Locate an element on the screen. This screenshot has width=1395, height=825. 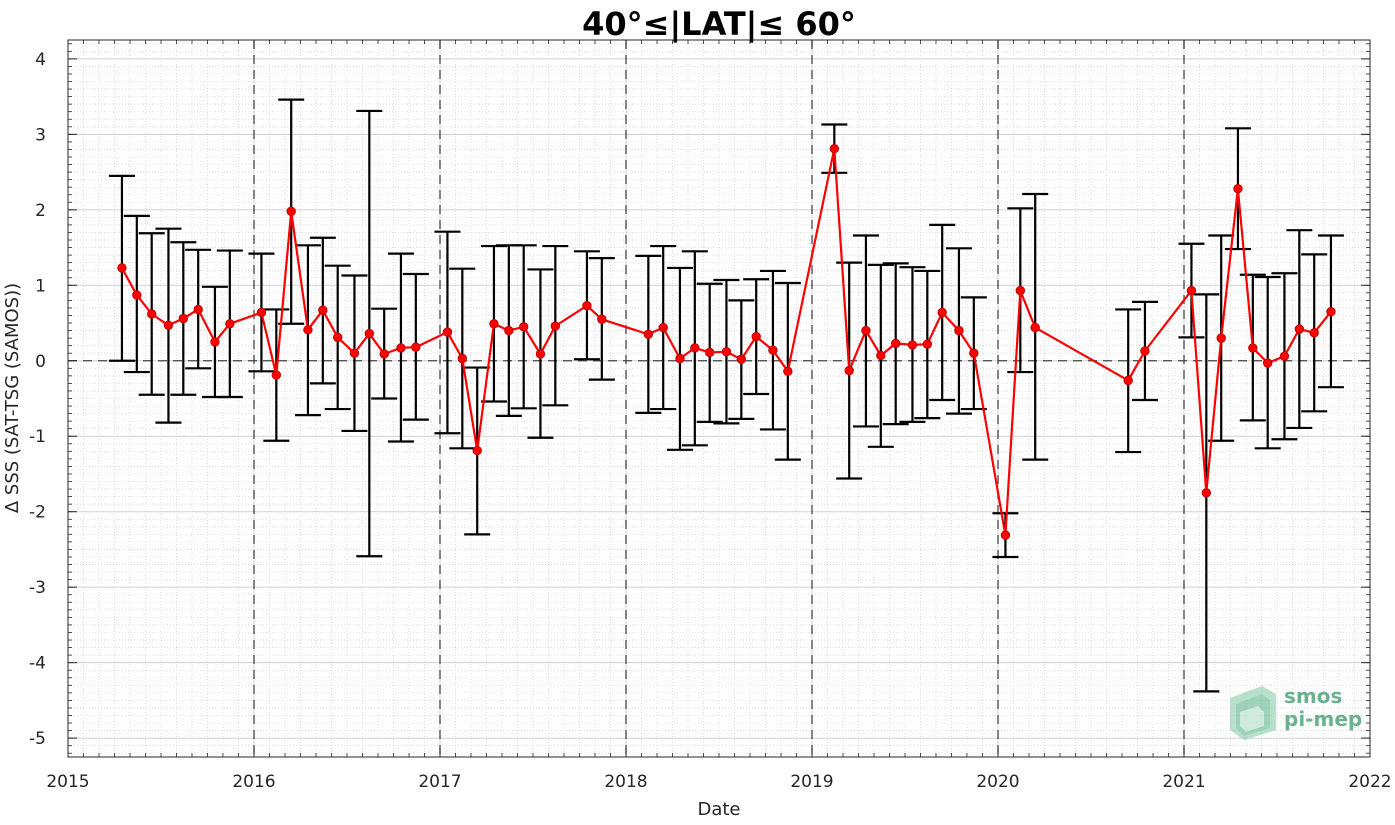
logo-line1: smos is located at coordinates (1313, 696).